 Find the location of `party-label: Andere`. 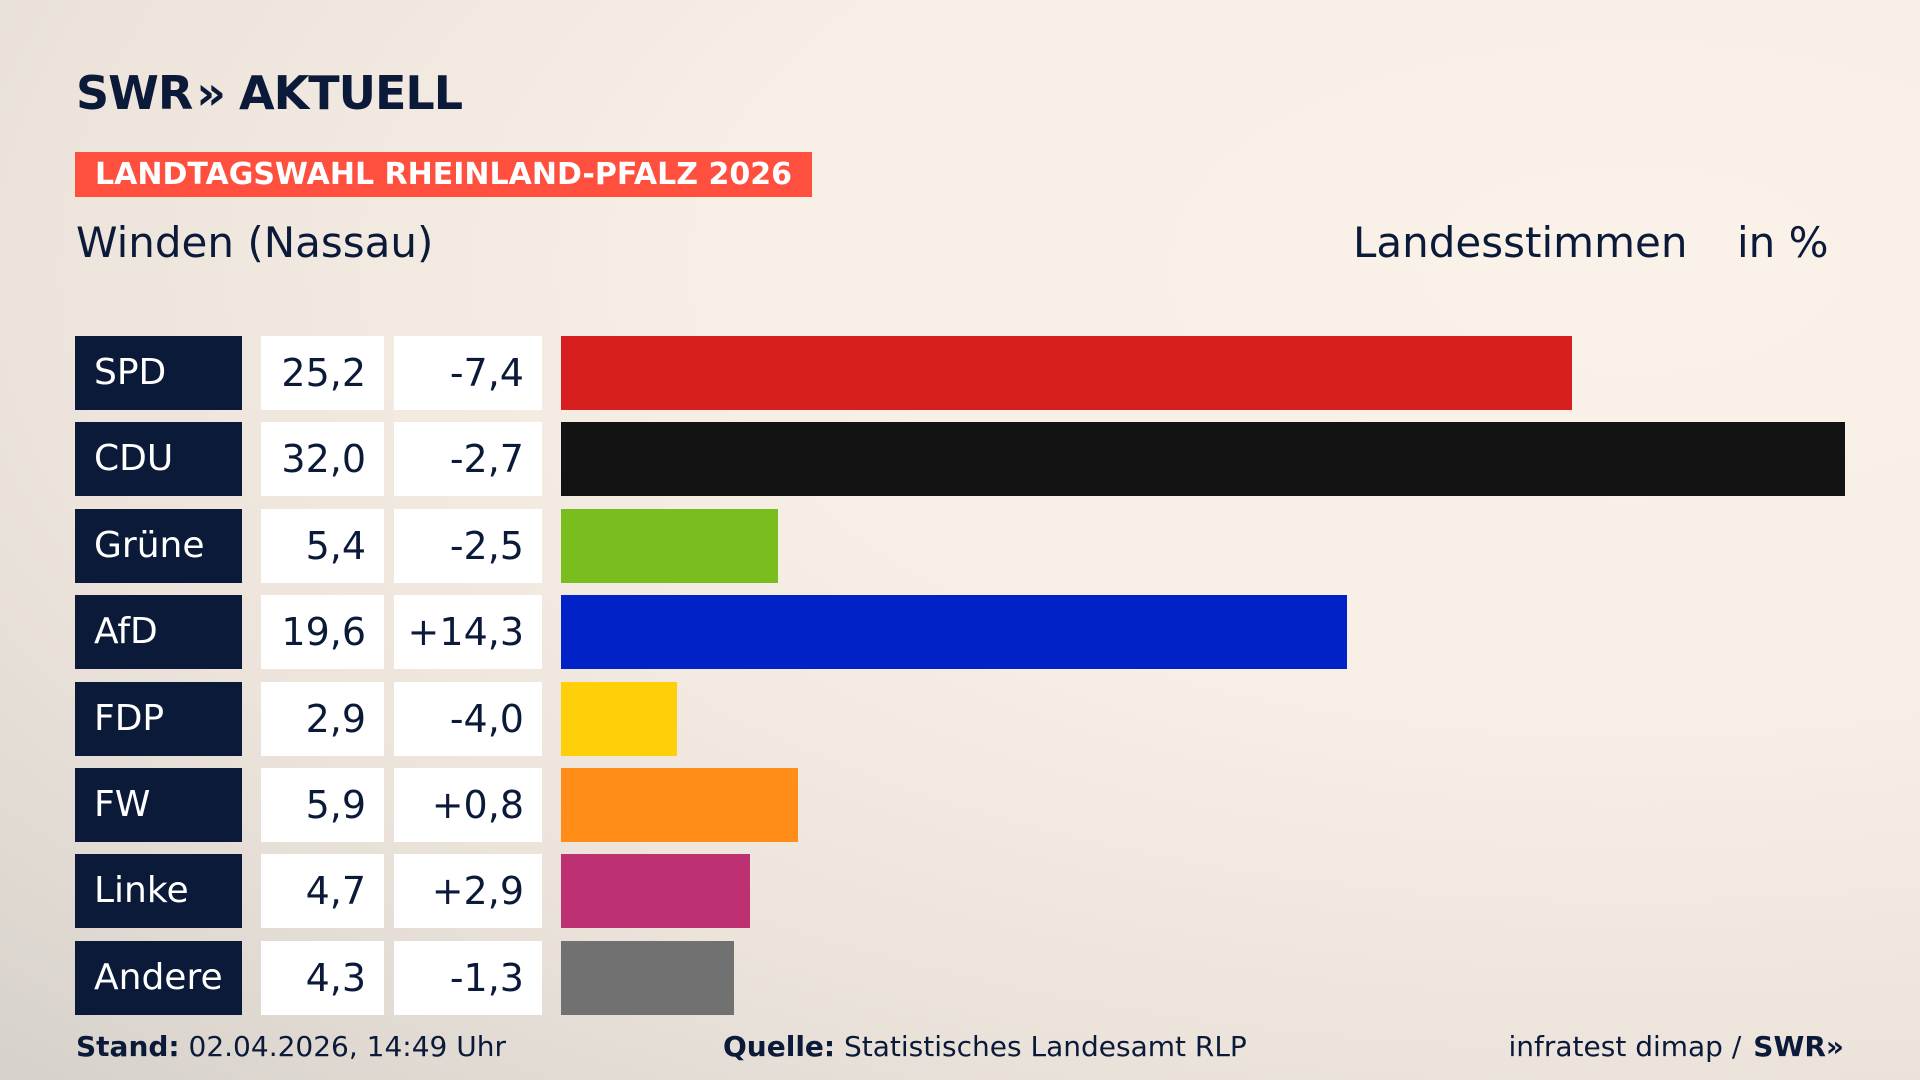

party-label: Andere is located at coordinates (158, 977).